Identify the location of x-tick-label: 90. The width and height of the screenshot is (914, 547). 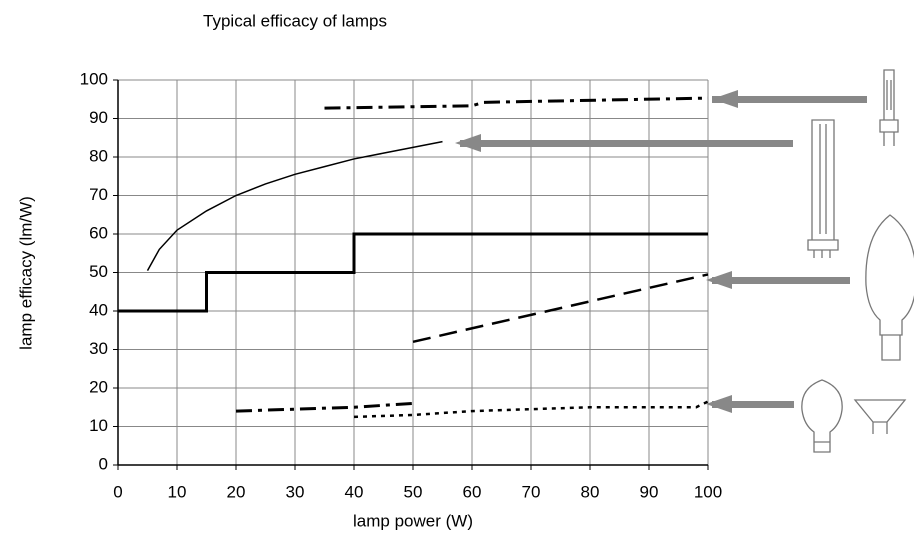
(649, 491).